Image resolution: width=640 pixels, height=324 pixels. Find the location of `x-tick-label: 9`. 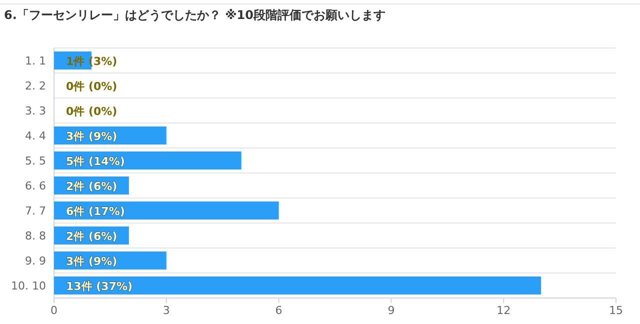

x-tick-label: 9 is located at coordinates (391, 310).